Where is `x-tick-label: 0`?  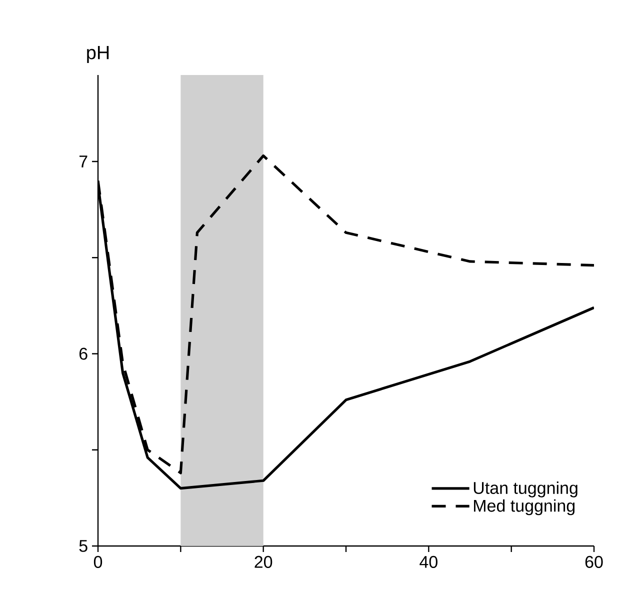 x-tick-label: 0 is located at coordinates (98, 562).